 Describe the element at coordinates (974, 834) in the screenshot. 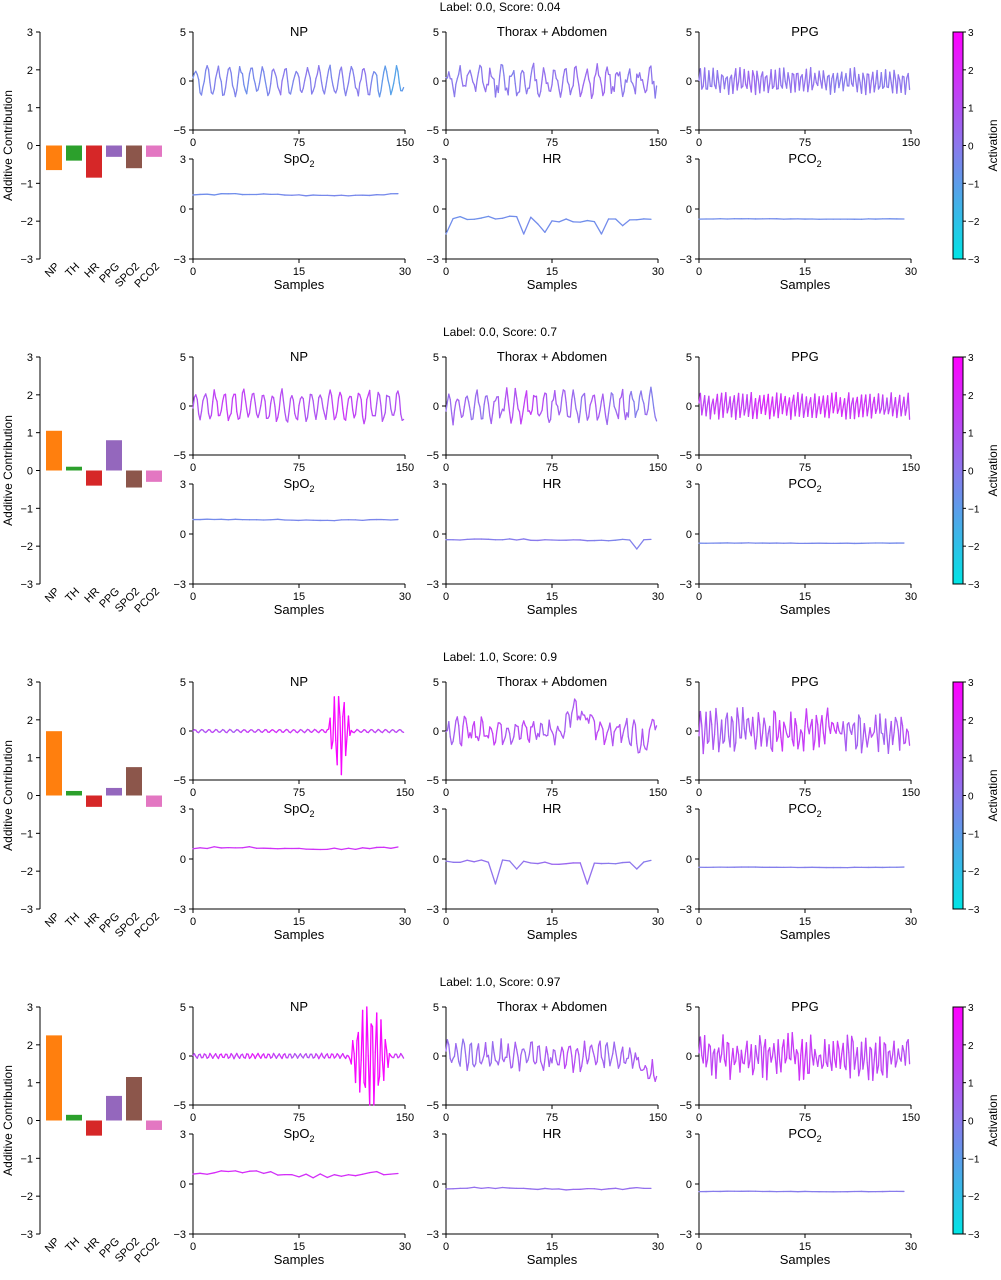

I see `colorbar-tick-label: −1` at that location.